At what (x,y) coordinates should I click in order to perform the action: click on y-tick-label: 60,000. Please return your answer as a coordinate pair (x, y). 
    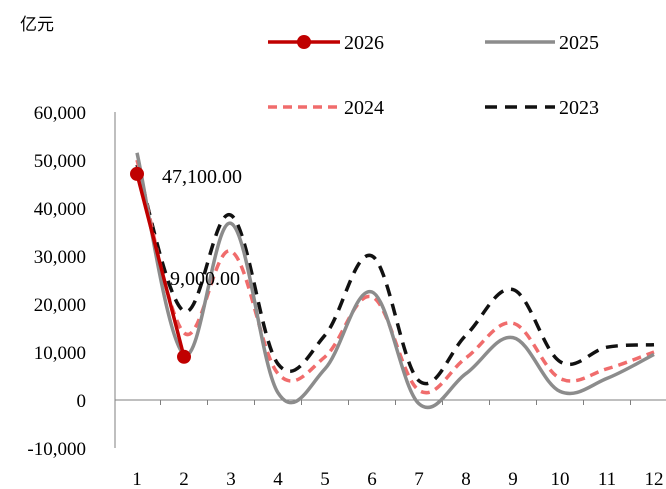
    Looking at the image, I should click on (60, 113).